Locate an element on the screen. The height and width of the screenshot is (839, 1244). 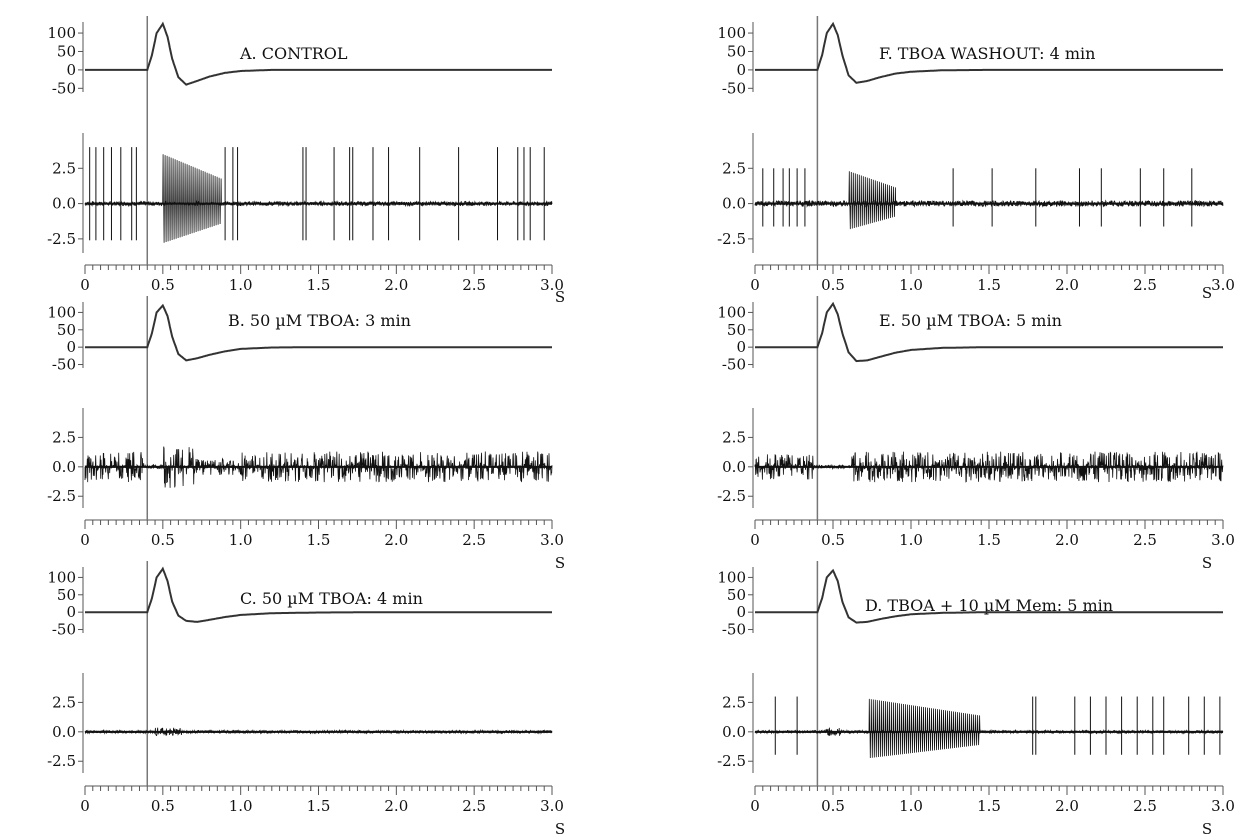
panel-title: A. CONTROL is located at coordinates (293, 53).